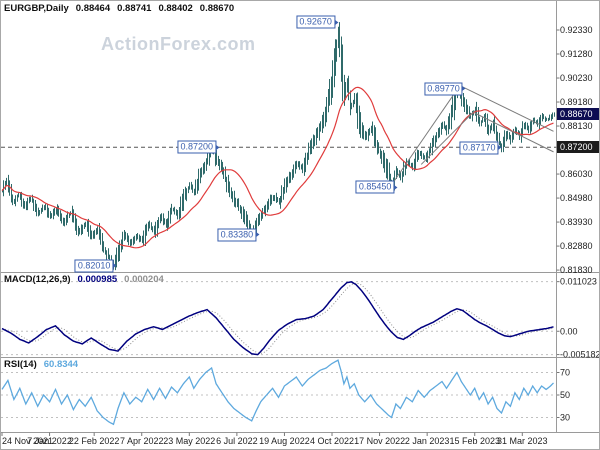 Image resolution: width=600 pixels, height=450 pixels. I want to click on macd-indicator-header: MACD(12,26,9) 0.000985 0.000204, so click(84, 279).